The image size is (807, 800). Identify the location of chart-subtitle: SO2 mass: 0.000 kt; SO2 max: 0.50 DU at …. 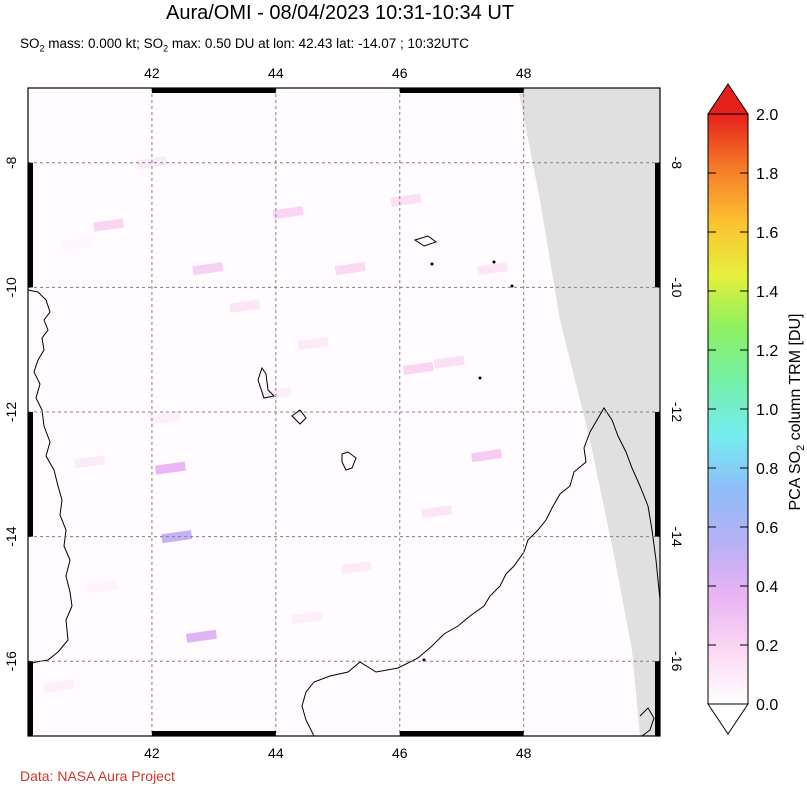
(244, 45).